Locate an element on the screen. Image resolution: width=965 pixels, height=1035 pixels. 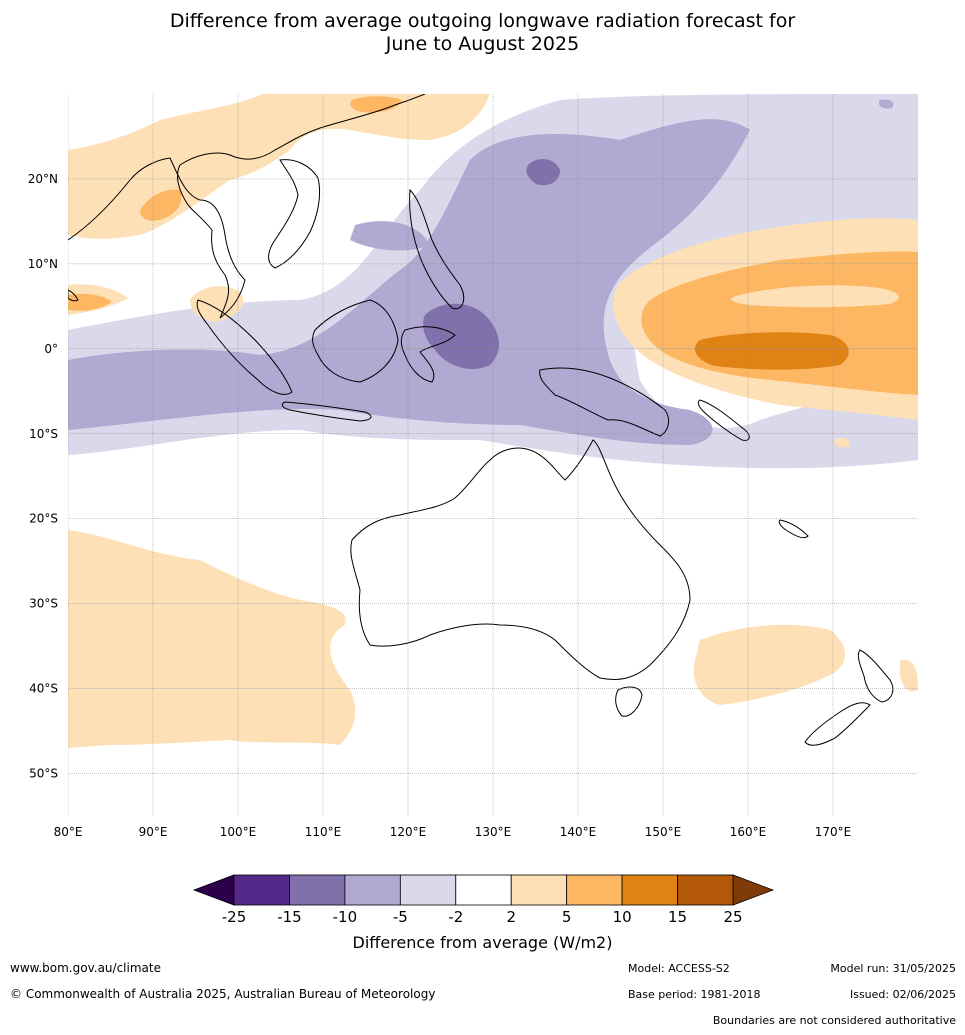
colorbar-tick-label: 5 is located at coordinates (567, 917).